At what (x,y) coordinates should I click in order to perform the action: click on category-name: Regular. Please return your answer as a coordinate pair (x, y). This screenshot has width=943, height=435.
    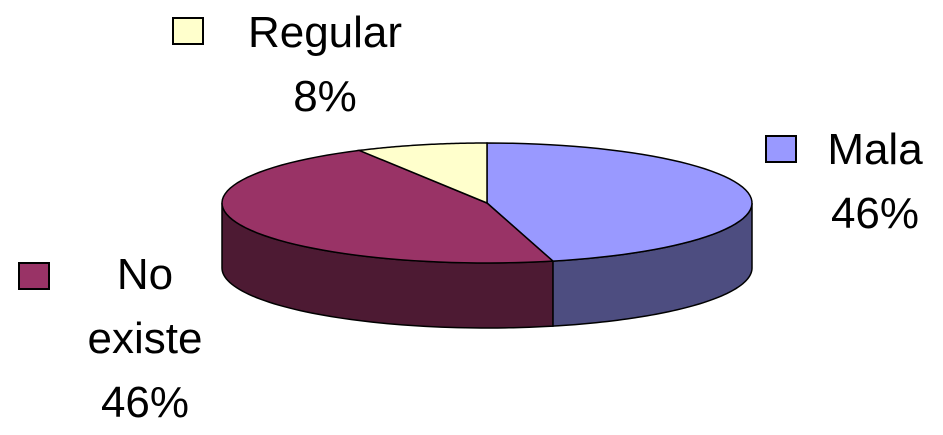
    Looking at the image, I should click on (325, 32).